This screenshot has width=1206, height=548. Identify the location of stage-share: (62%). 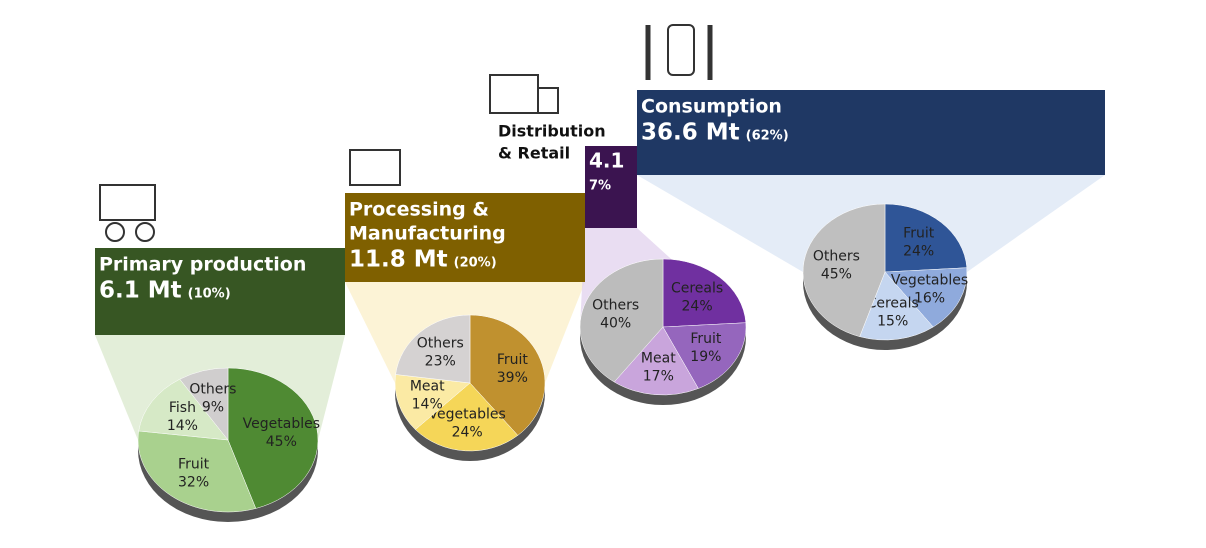
(767, 136).